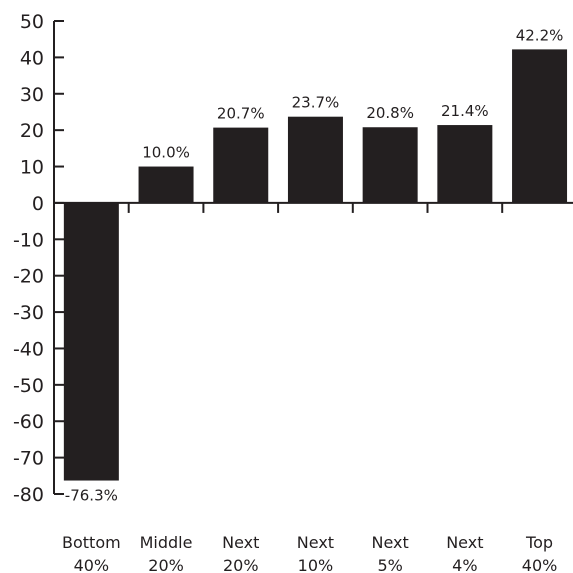 The height and width of the screenshot is (573, 573). I want to click on data-label: 21.4%, so click(465, 111).